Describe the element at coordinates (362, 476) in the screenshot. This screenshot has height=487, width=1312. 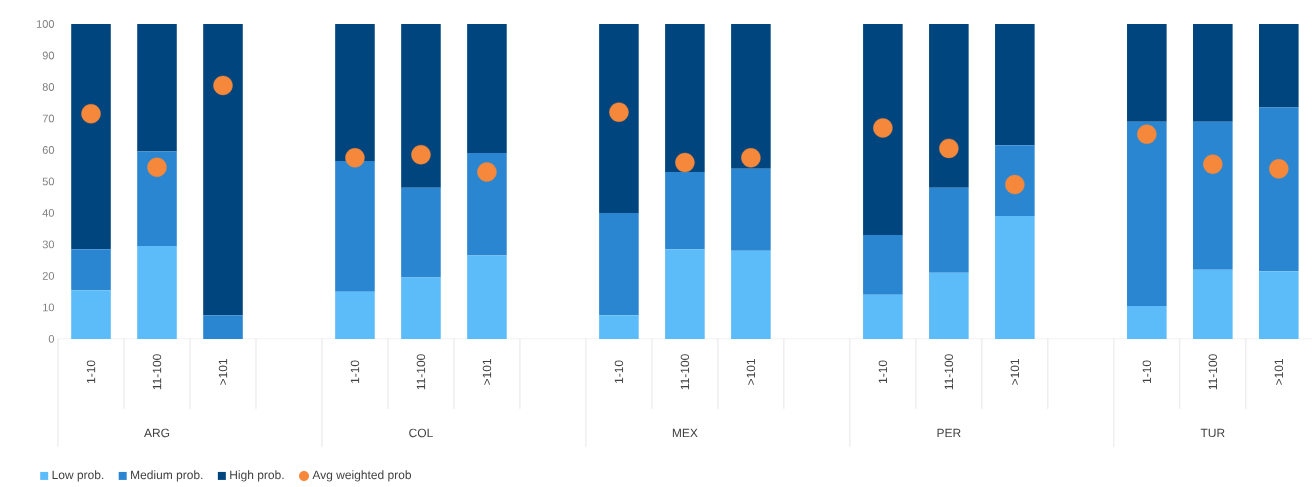
I see `legend-label: Avg weighted prob` at that location.